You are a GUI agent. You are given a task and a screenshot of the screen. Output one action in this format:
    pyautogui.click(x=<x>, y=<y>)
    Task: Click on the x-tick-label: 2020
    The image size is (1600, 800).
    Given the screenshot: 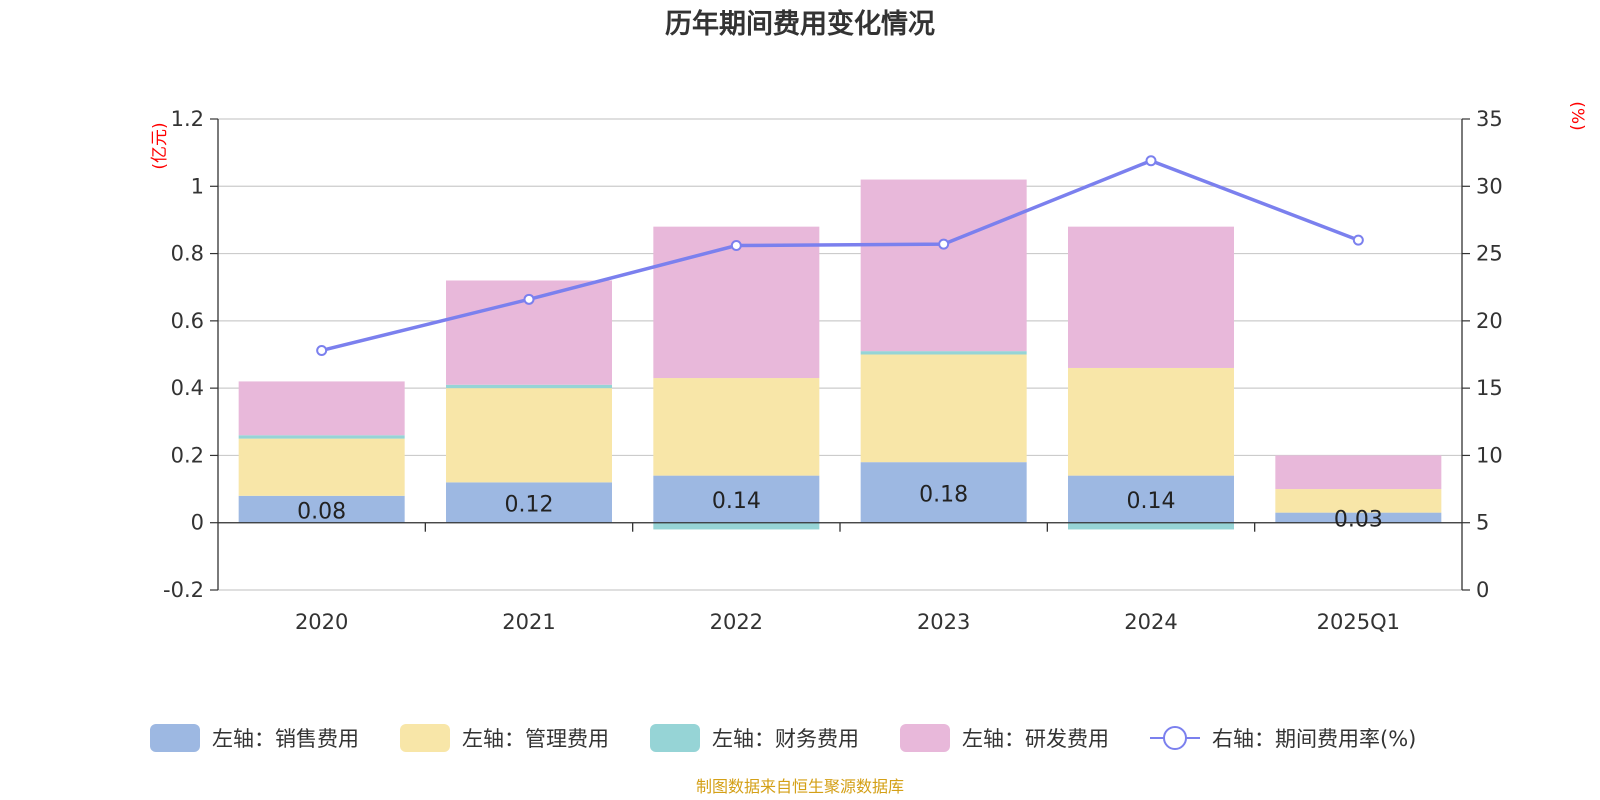 What is the action you would take?
    pyautogui.click(x=321, y=622)
    